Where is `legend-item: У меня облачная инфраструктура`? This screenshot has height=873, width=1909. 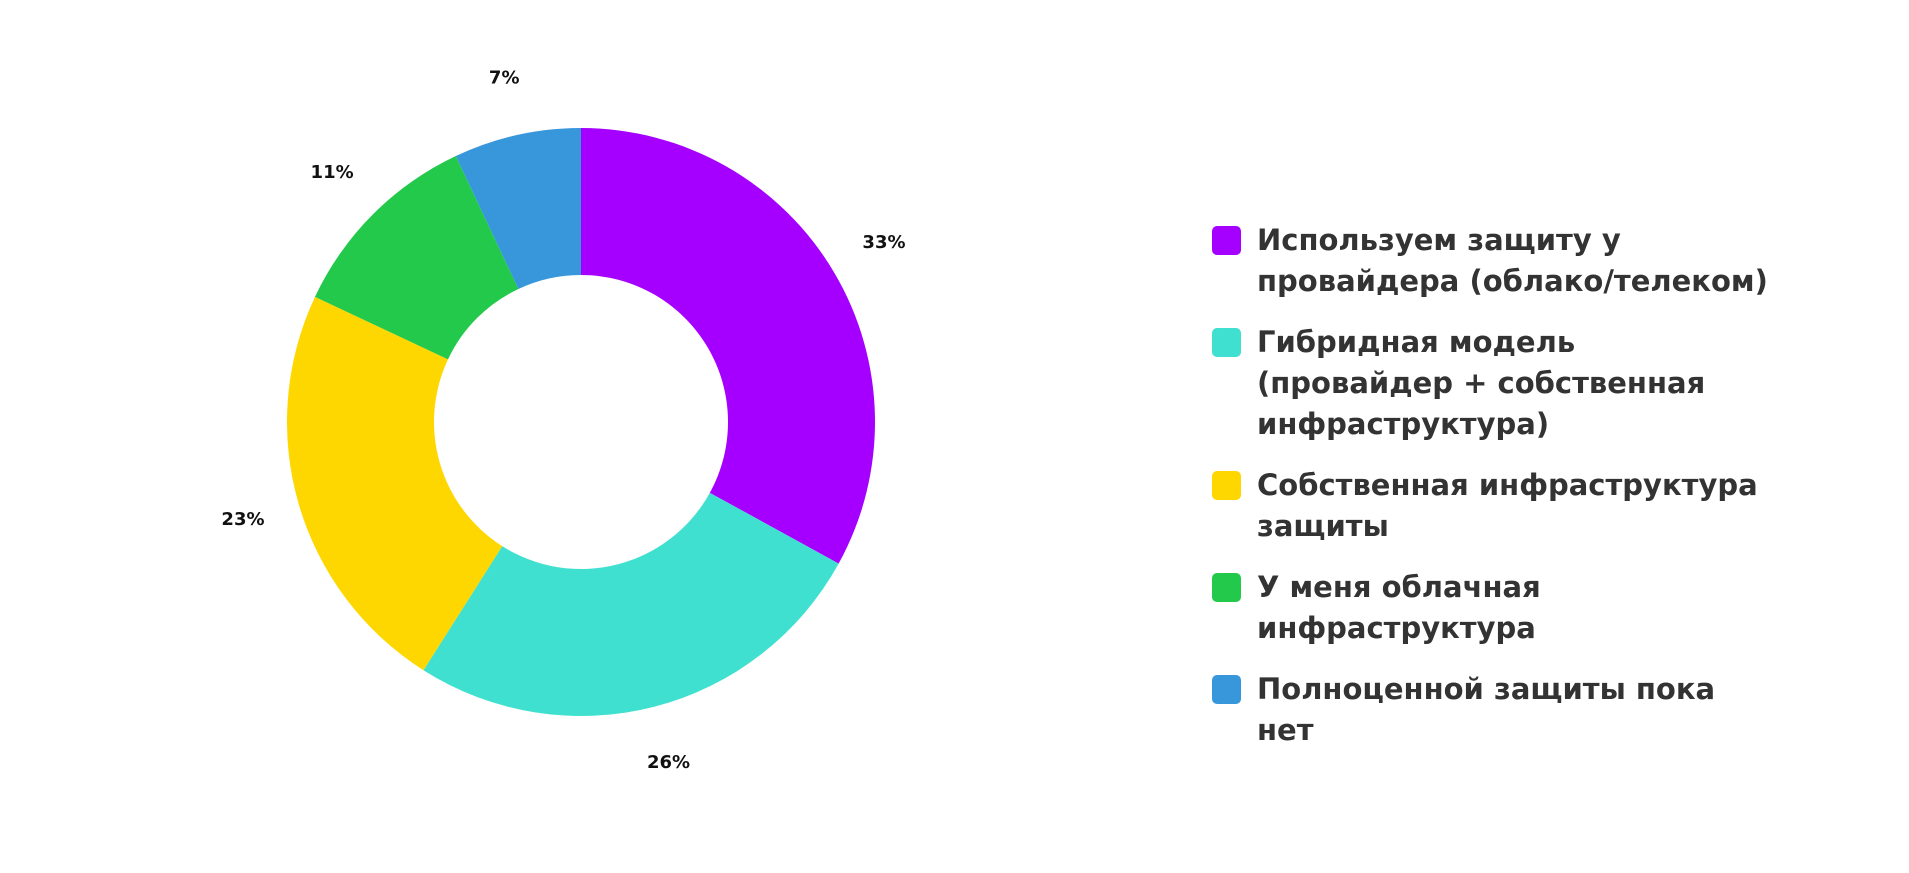 legend-item: У меня облачная инфраструктура is located at coordinates (1492, 608).